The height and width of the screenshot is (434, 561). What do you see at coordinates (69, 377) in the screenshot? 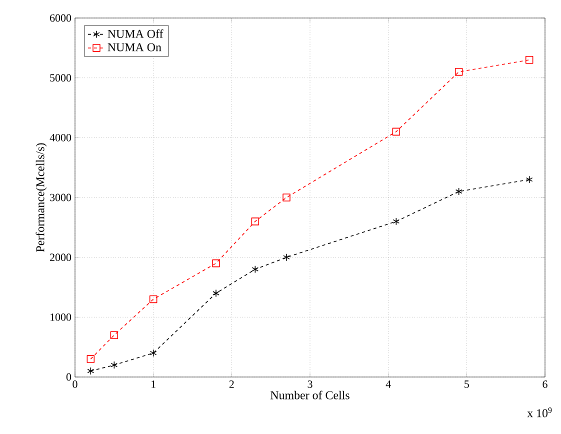
I see `y-tick-label: 0` at bounding box center [69, 377].